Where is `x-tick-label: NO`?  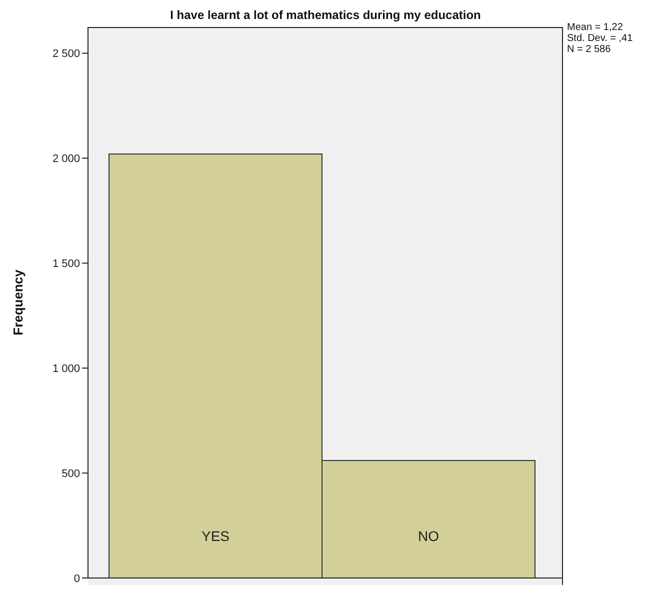 x-tick-label: NO is located at coordinates (429, 536).